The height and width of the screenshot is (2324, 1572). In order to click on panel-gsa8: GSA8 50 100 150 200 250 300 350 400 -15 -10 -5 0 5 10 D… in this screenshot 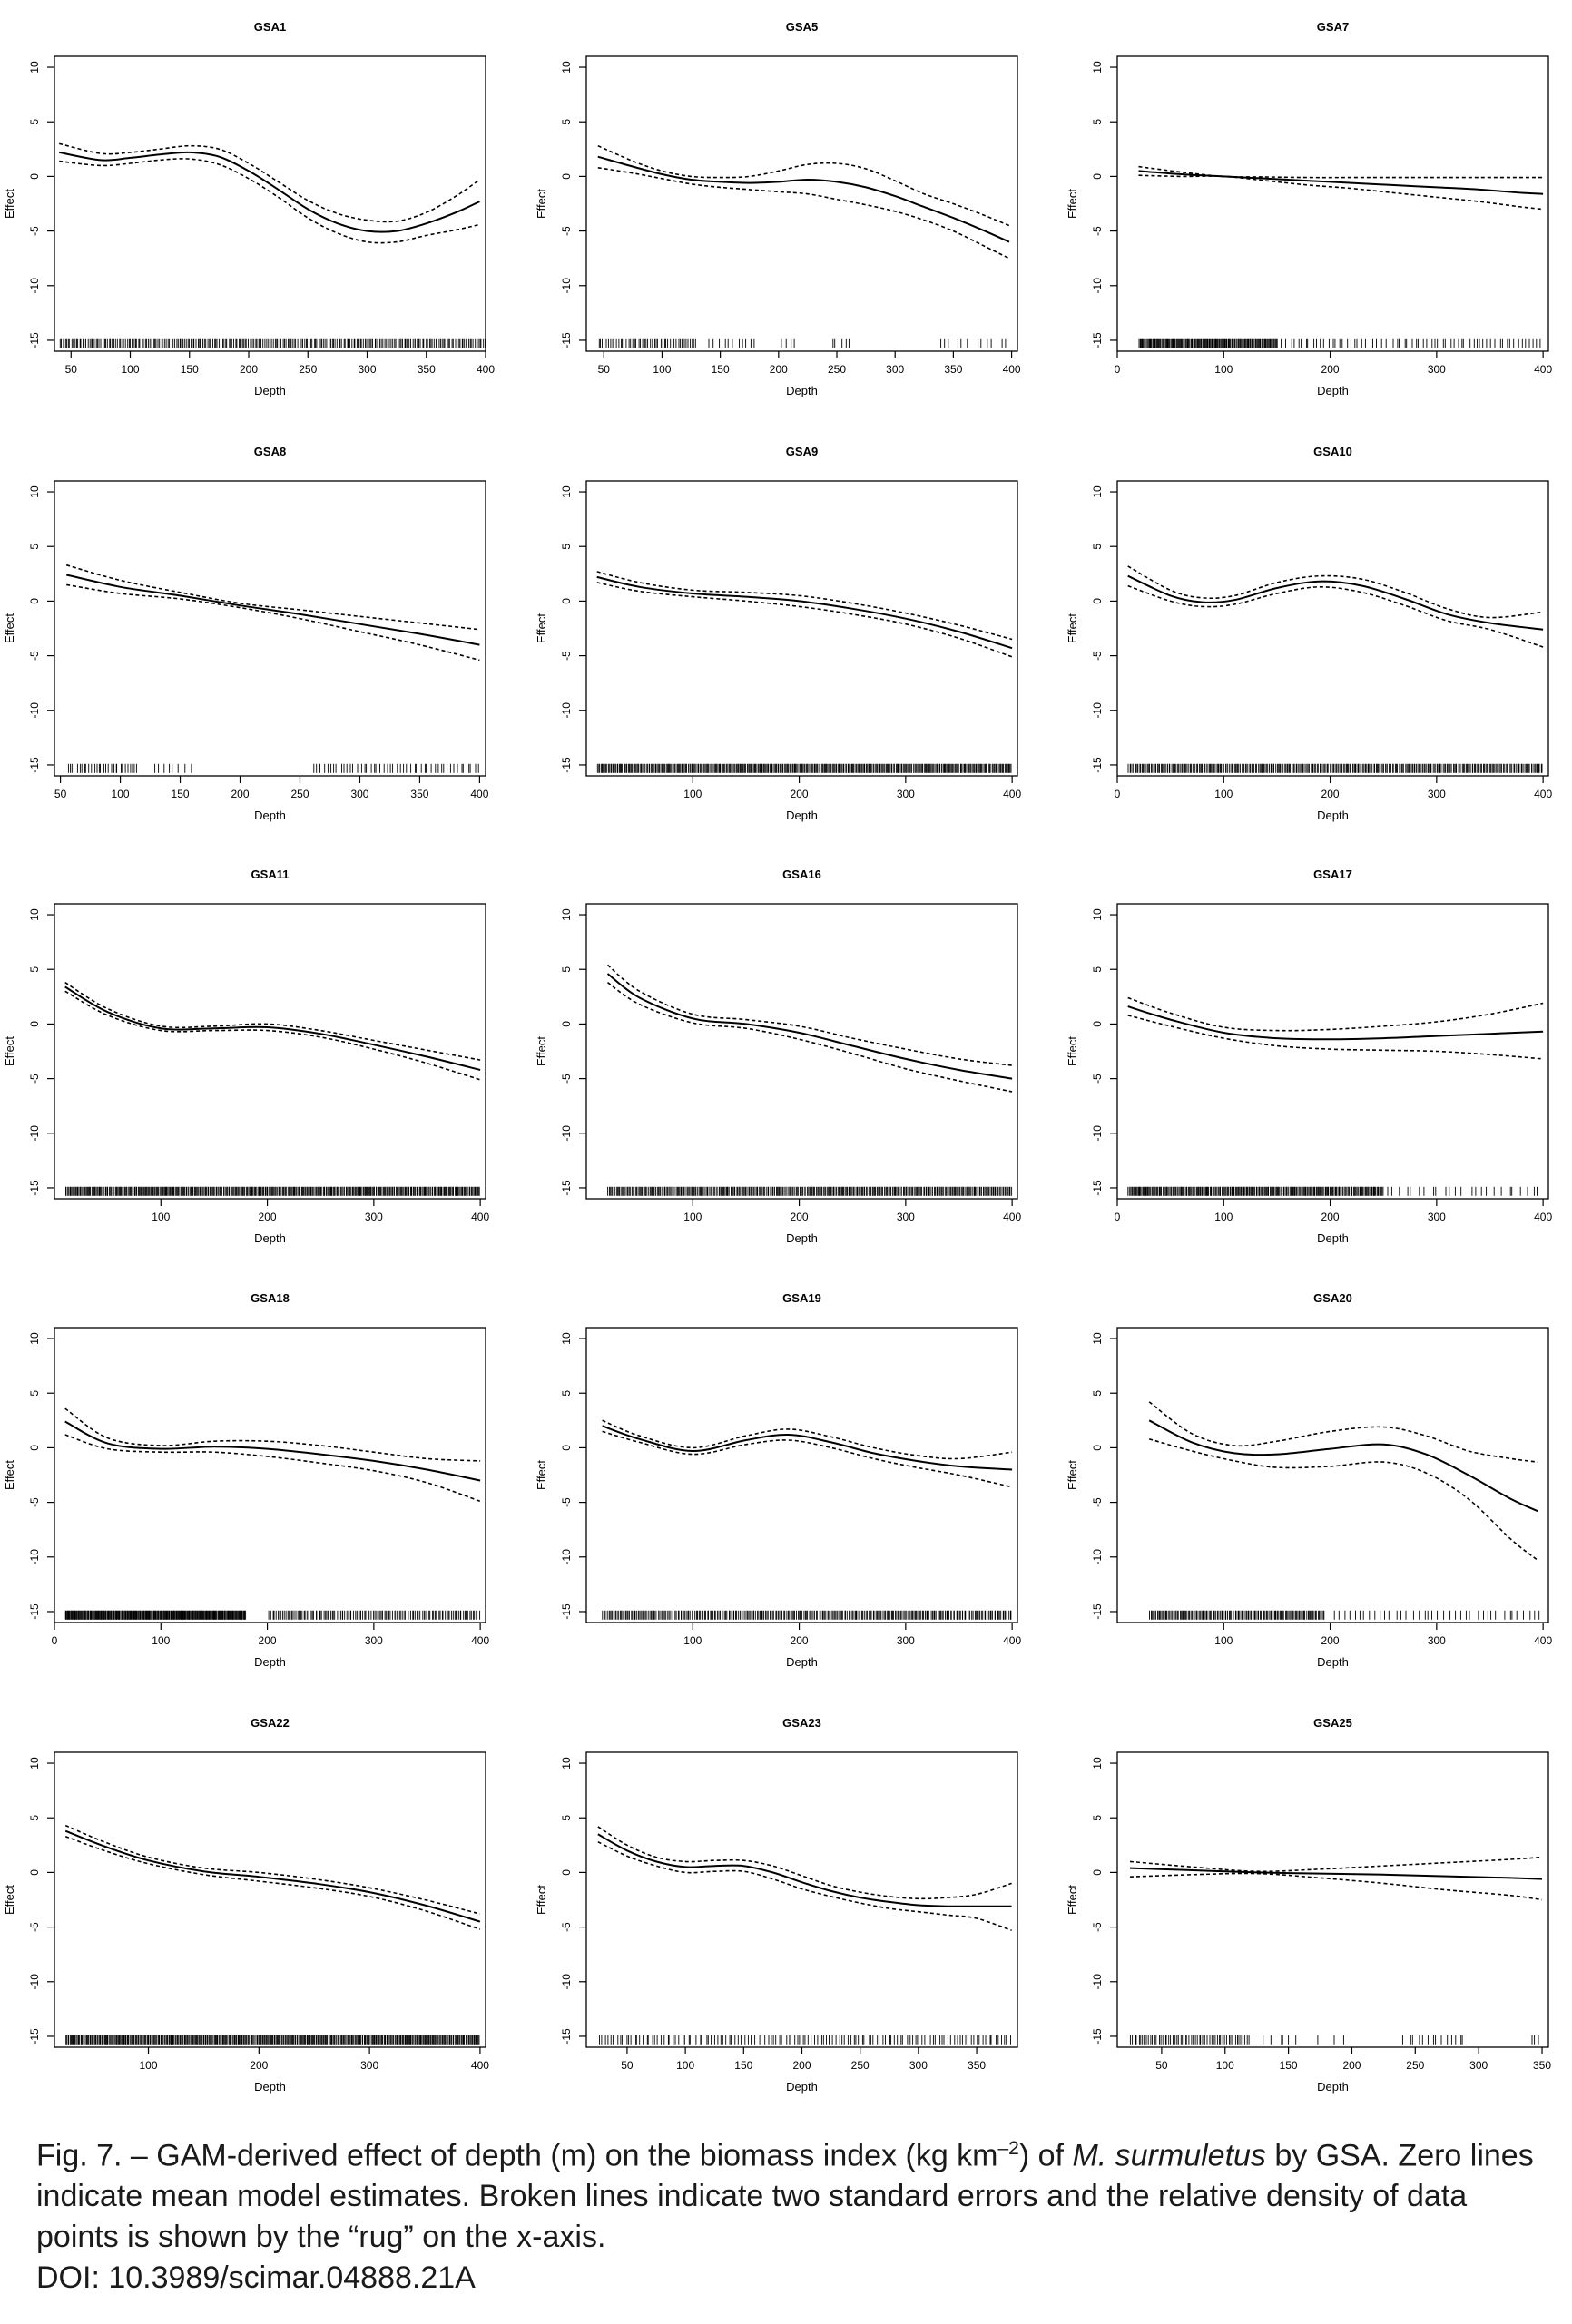, I will do `click(246, 633)`.